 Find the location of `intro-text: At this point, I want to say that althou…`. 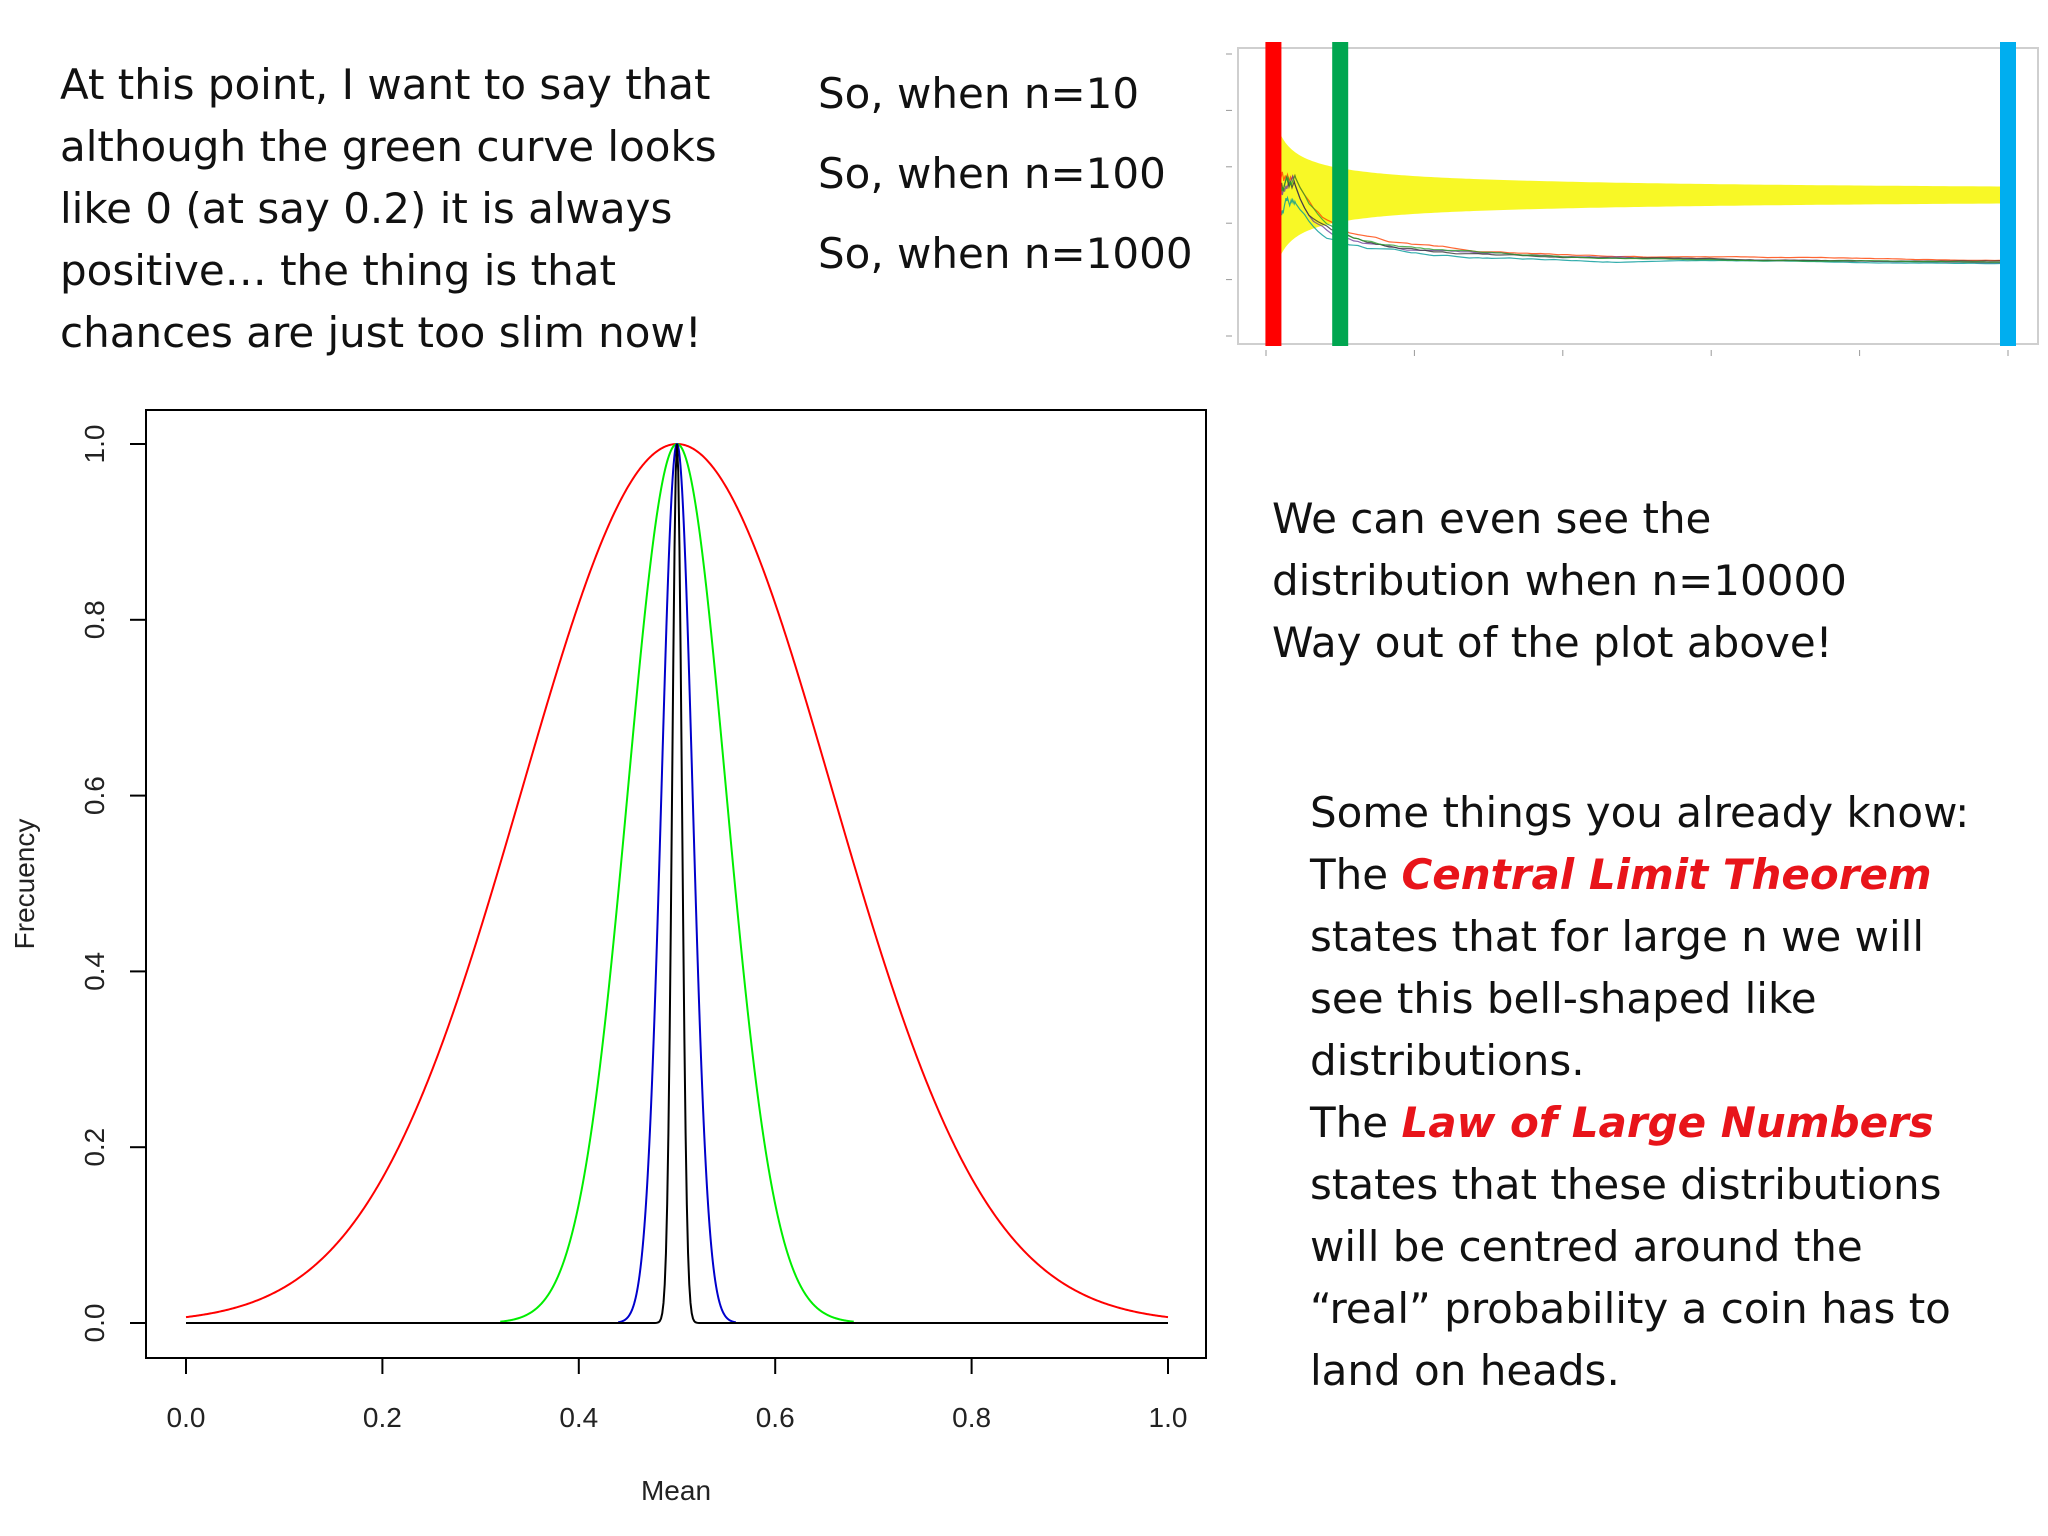

intro-text: At this point, I want to say that althou… is located at coordinates (388, 209).